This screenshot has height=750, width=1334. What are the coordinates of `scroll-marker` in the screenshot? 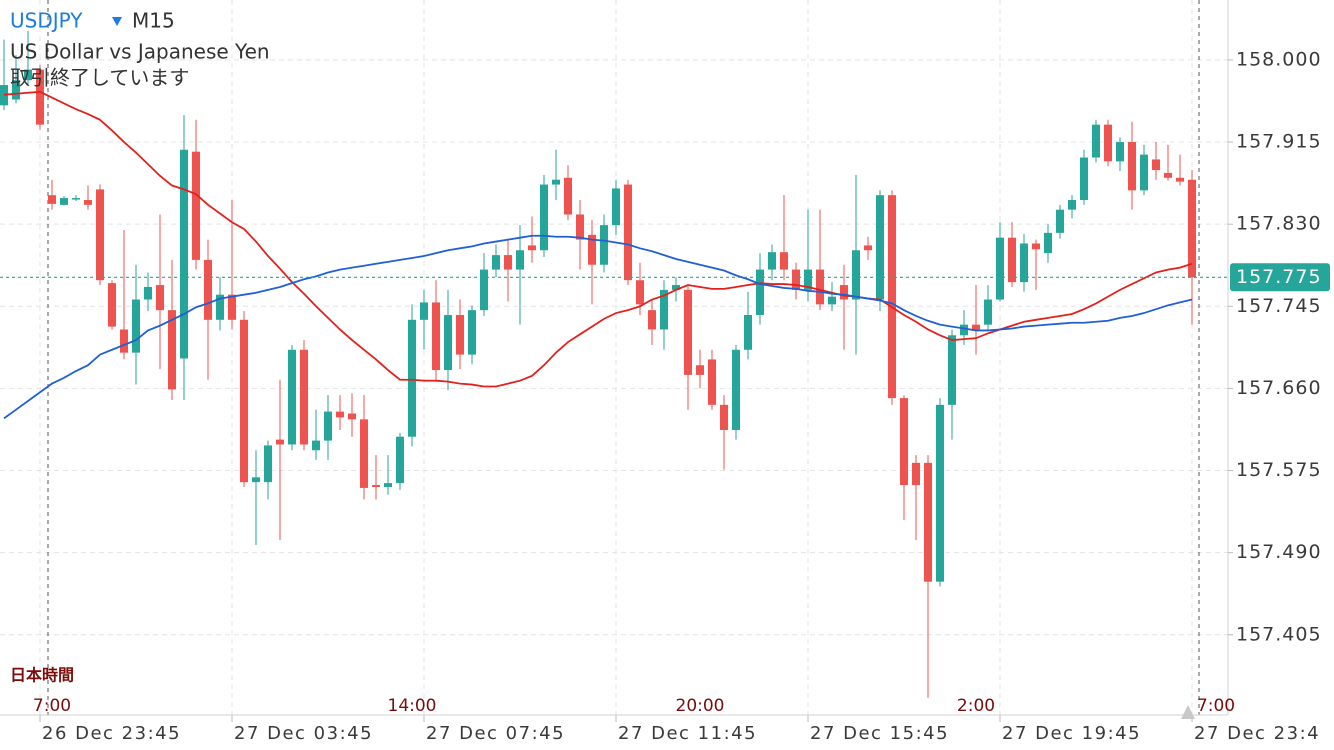 It's located at (1188, 712).